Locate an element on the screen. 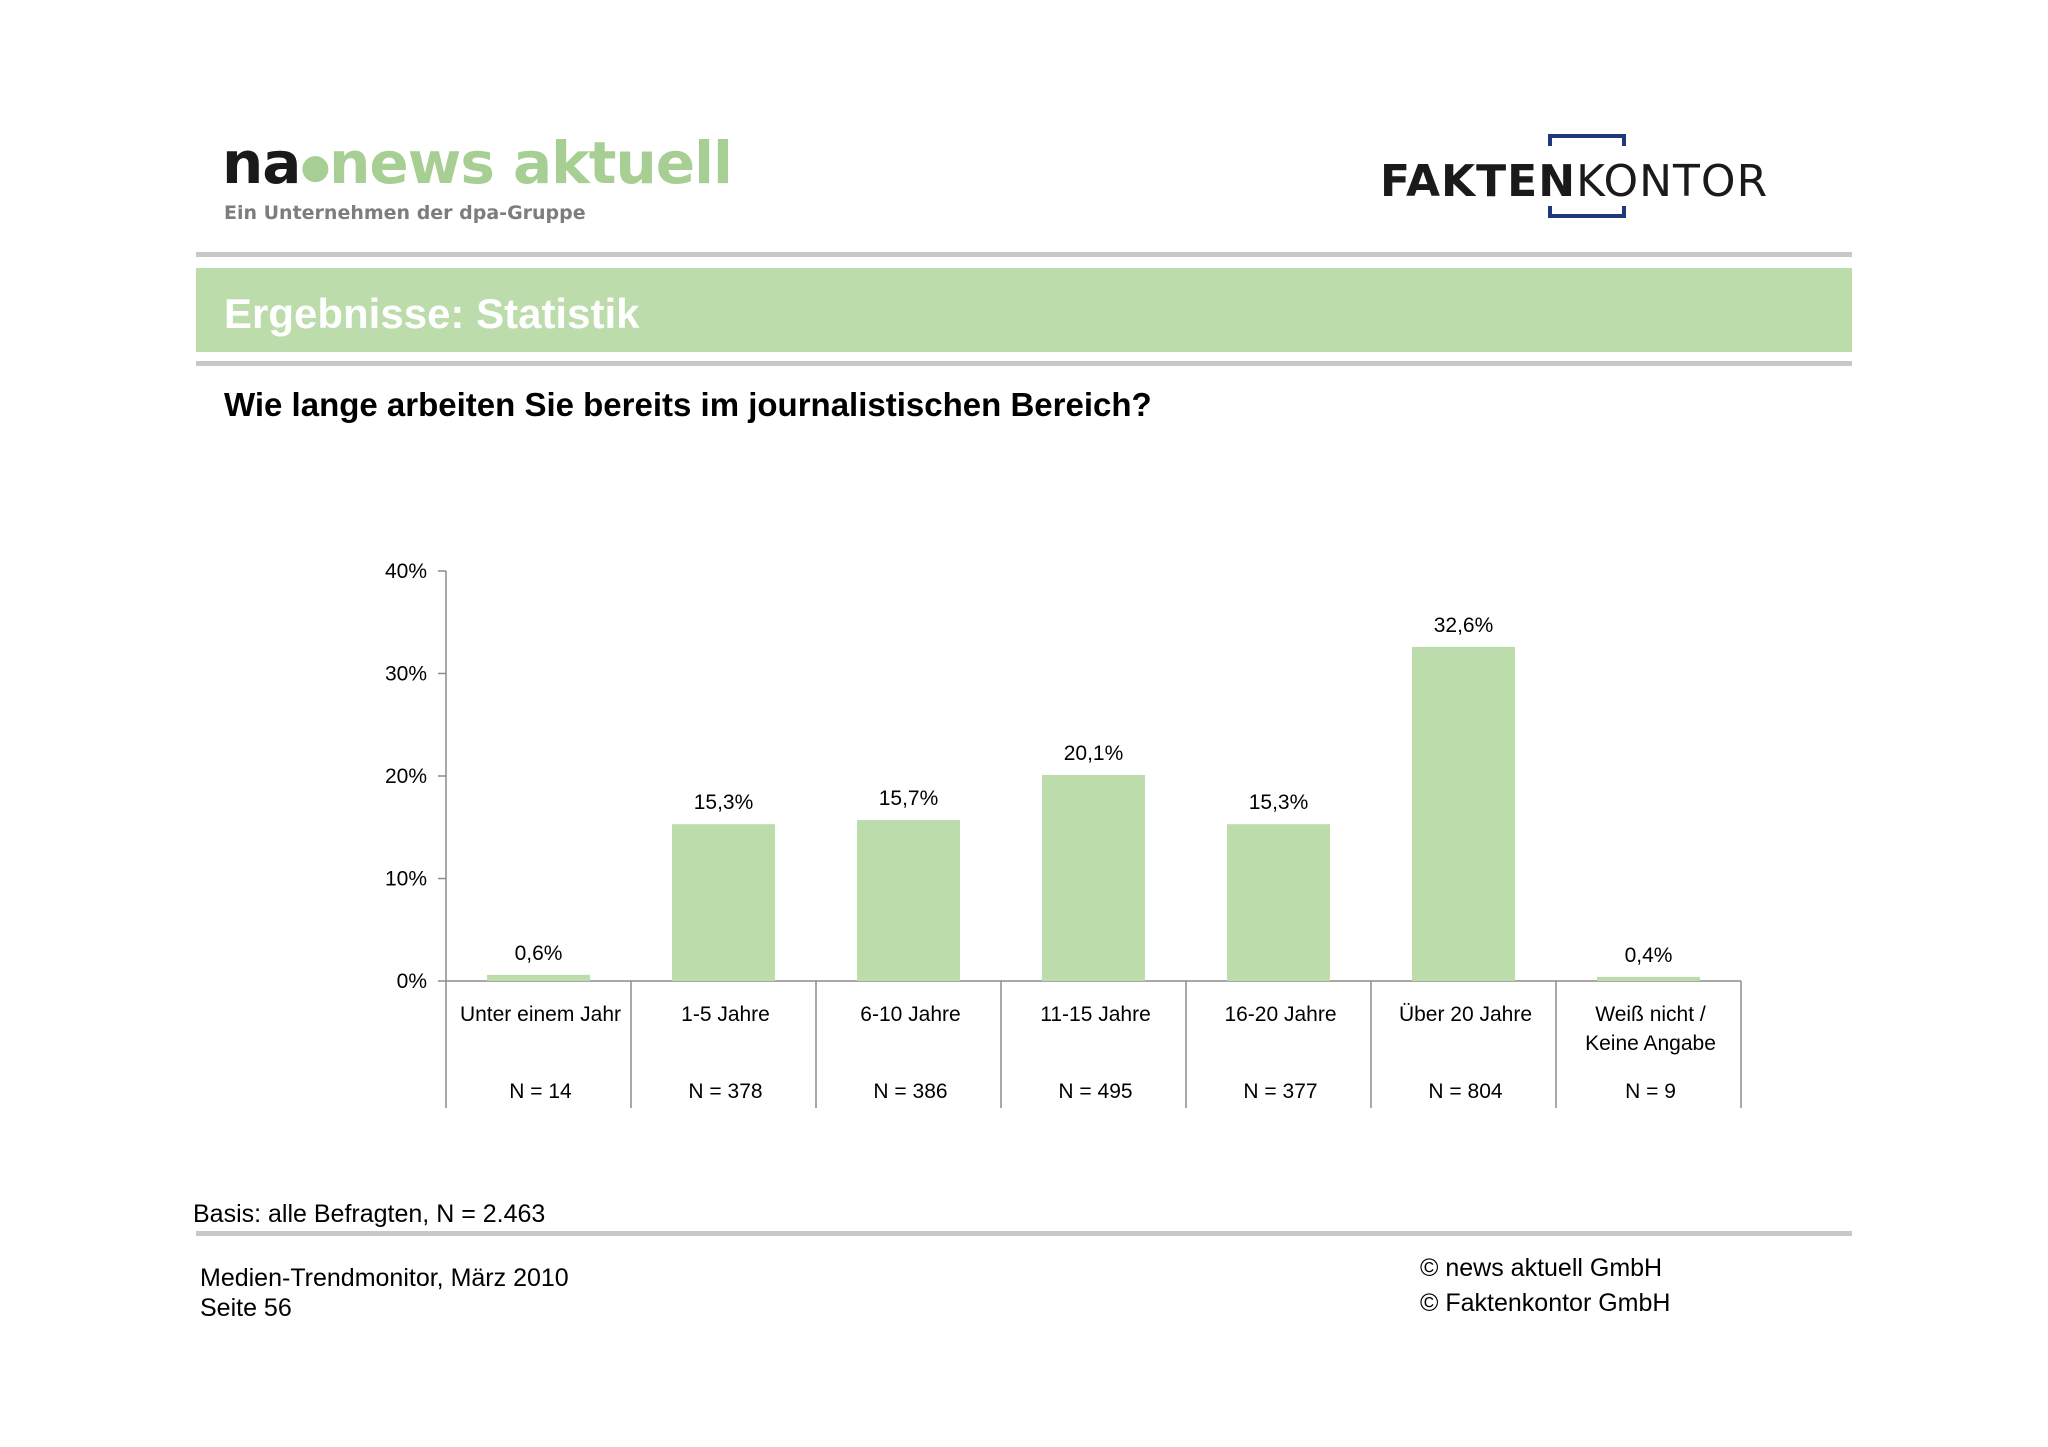  faktenkontor-logo-text: FAKTENKONTOR is located at coordinates (1574, 181).